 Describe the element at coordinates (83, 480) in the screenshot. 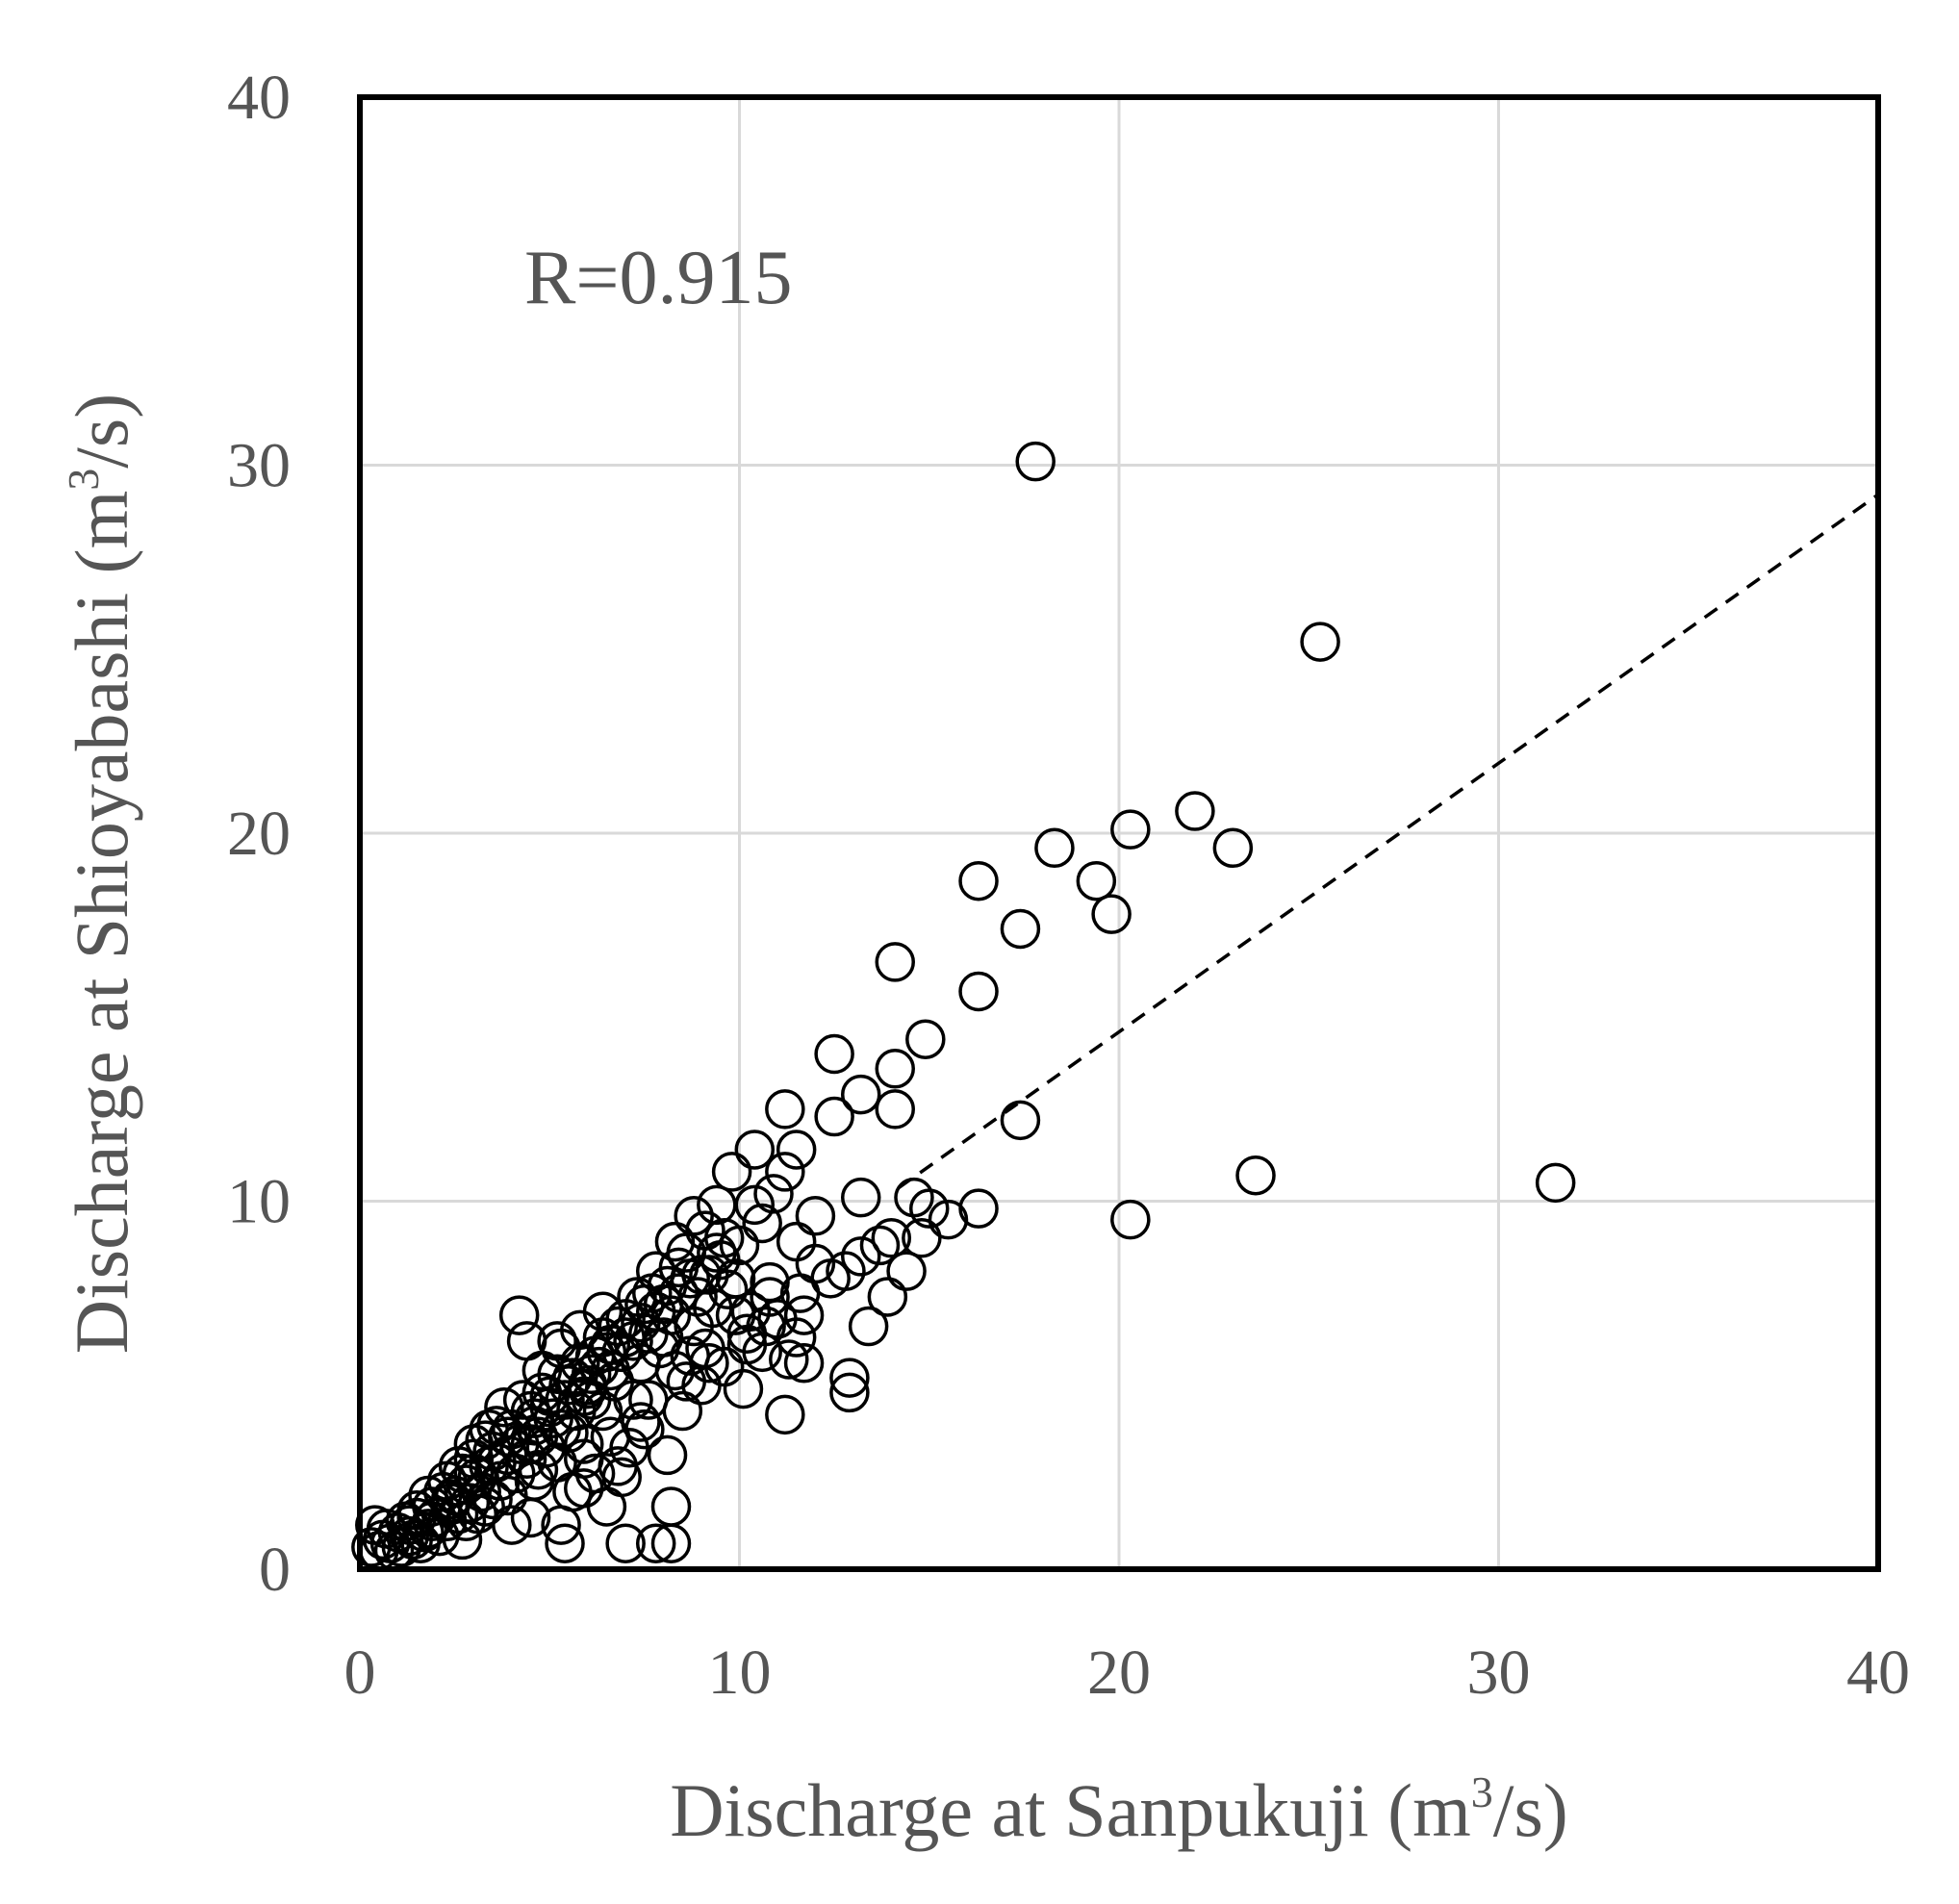

I see `y-axis-title-superscript: 3` at that location.